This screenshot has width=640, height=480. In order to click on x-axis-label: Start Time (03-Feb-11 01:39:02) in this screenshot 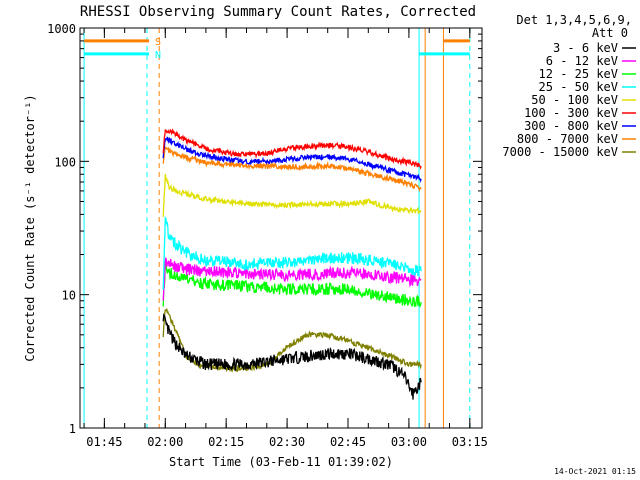, I will do `click(281, 462)`.